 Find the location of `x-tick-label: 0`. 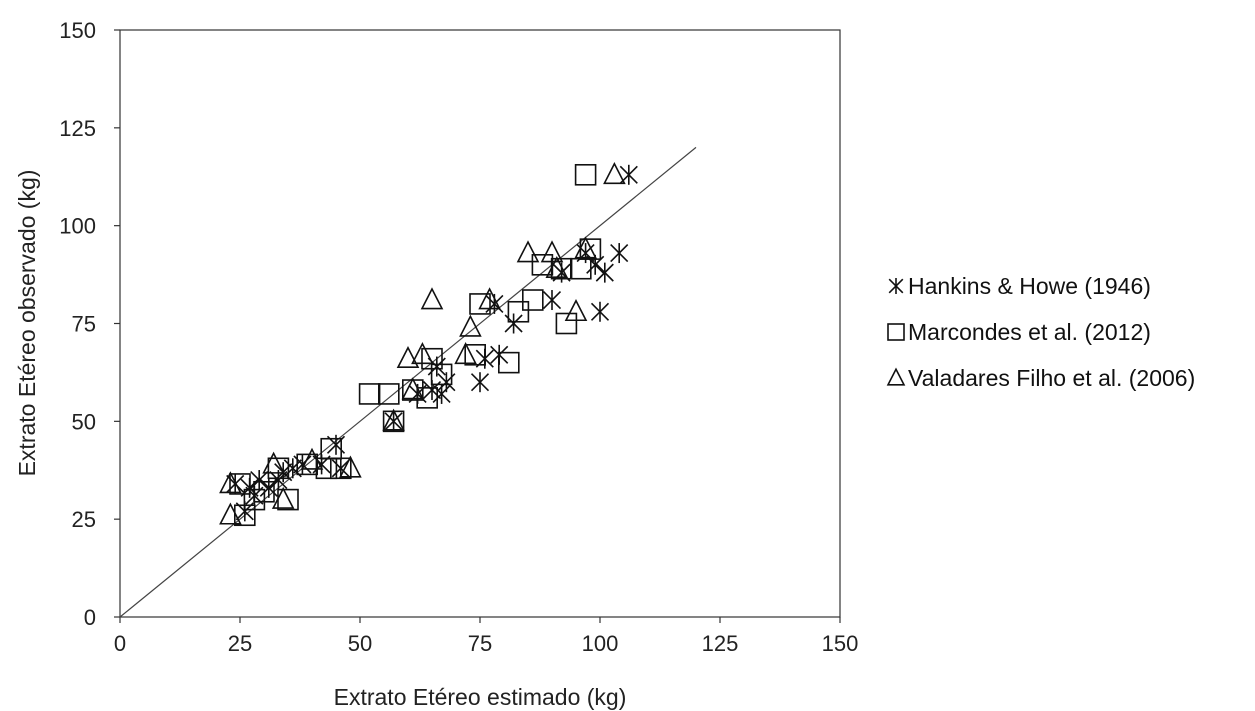

x-tick-label: 0 is located at coordinates (120, 643).